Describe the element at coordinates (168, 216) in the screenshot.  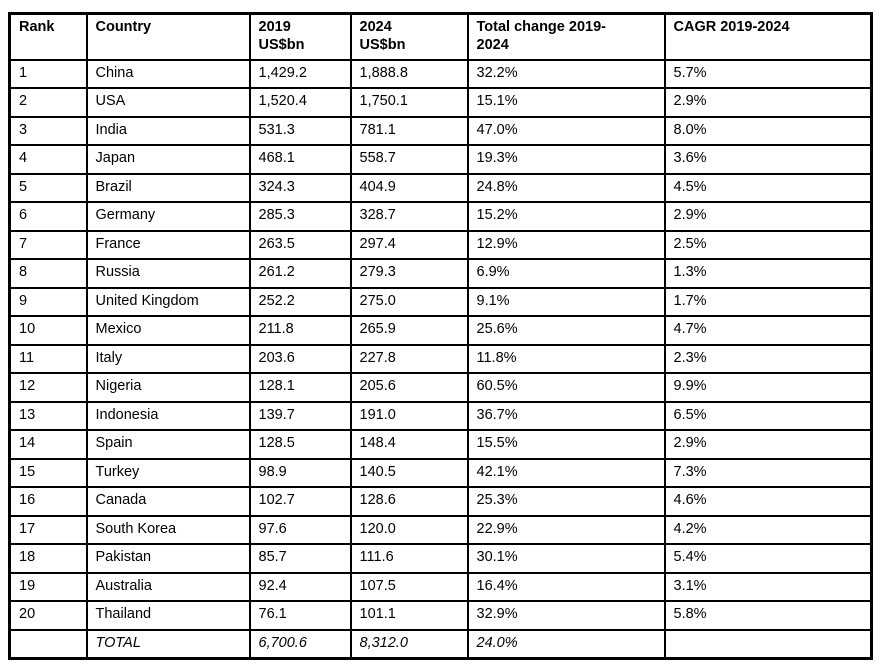
I see `cell-country: Germany` at that location.